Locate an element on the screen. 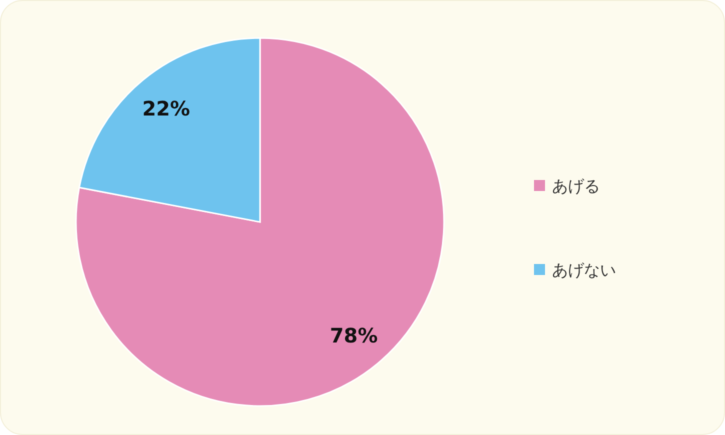 The image size is (725, 435). legend-label: あげない is located at coordinates (584, 270).